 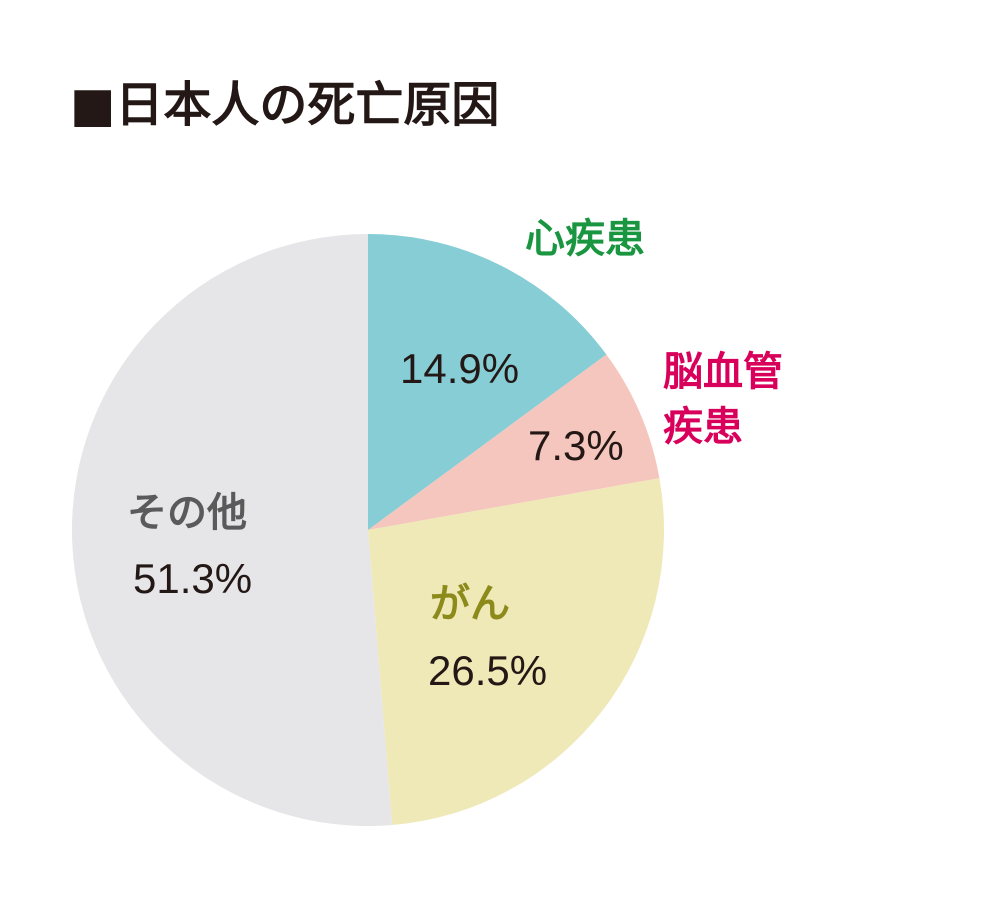 I want to click on slice-category-label-2: がん, so click(x=470, y=604).